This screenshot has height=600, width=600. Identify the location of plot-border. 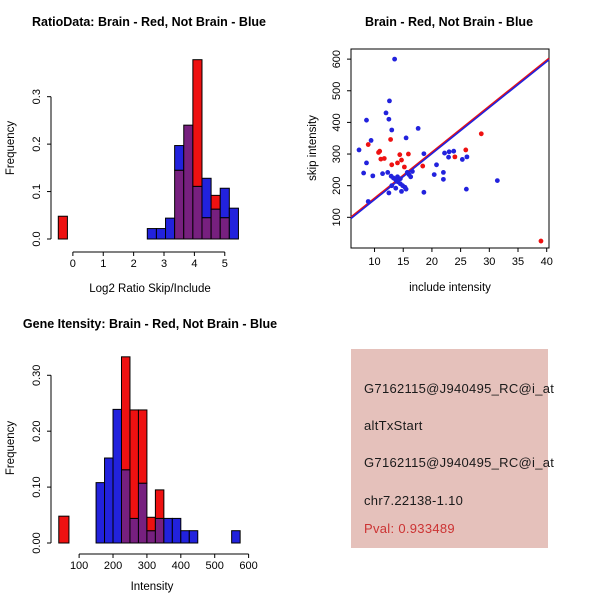
(450, 148).